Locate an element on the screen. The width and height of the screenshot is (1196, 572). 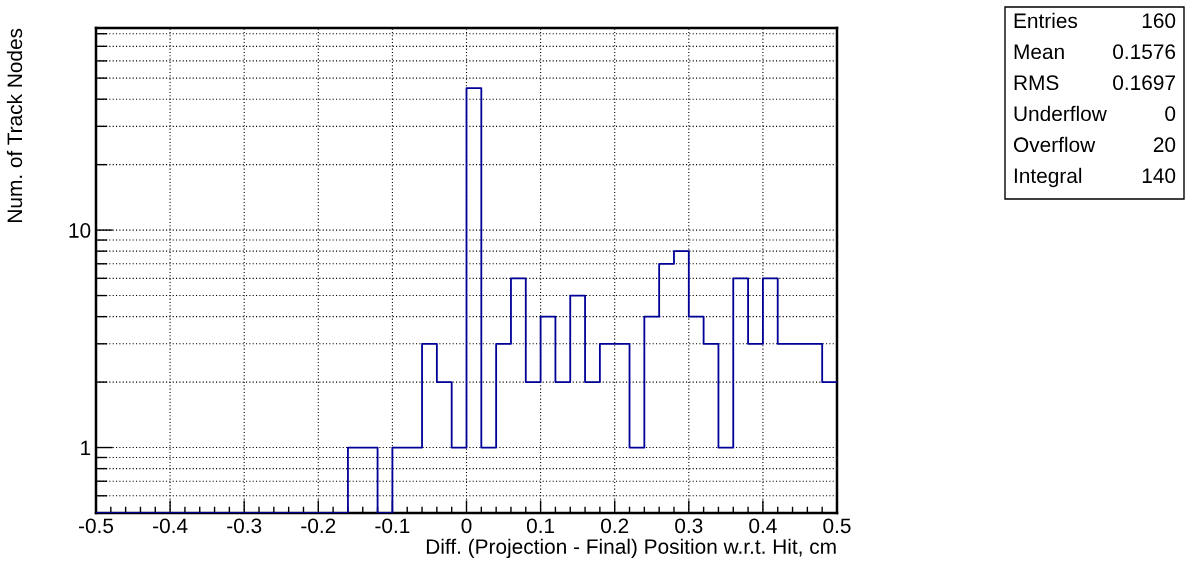
y-tick-label: 1 is located at coordinates (86, 448).